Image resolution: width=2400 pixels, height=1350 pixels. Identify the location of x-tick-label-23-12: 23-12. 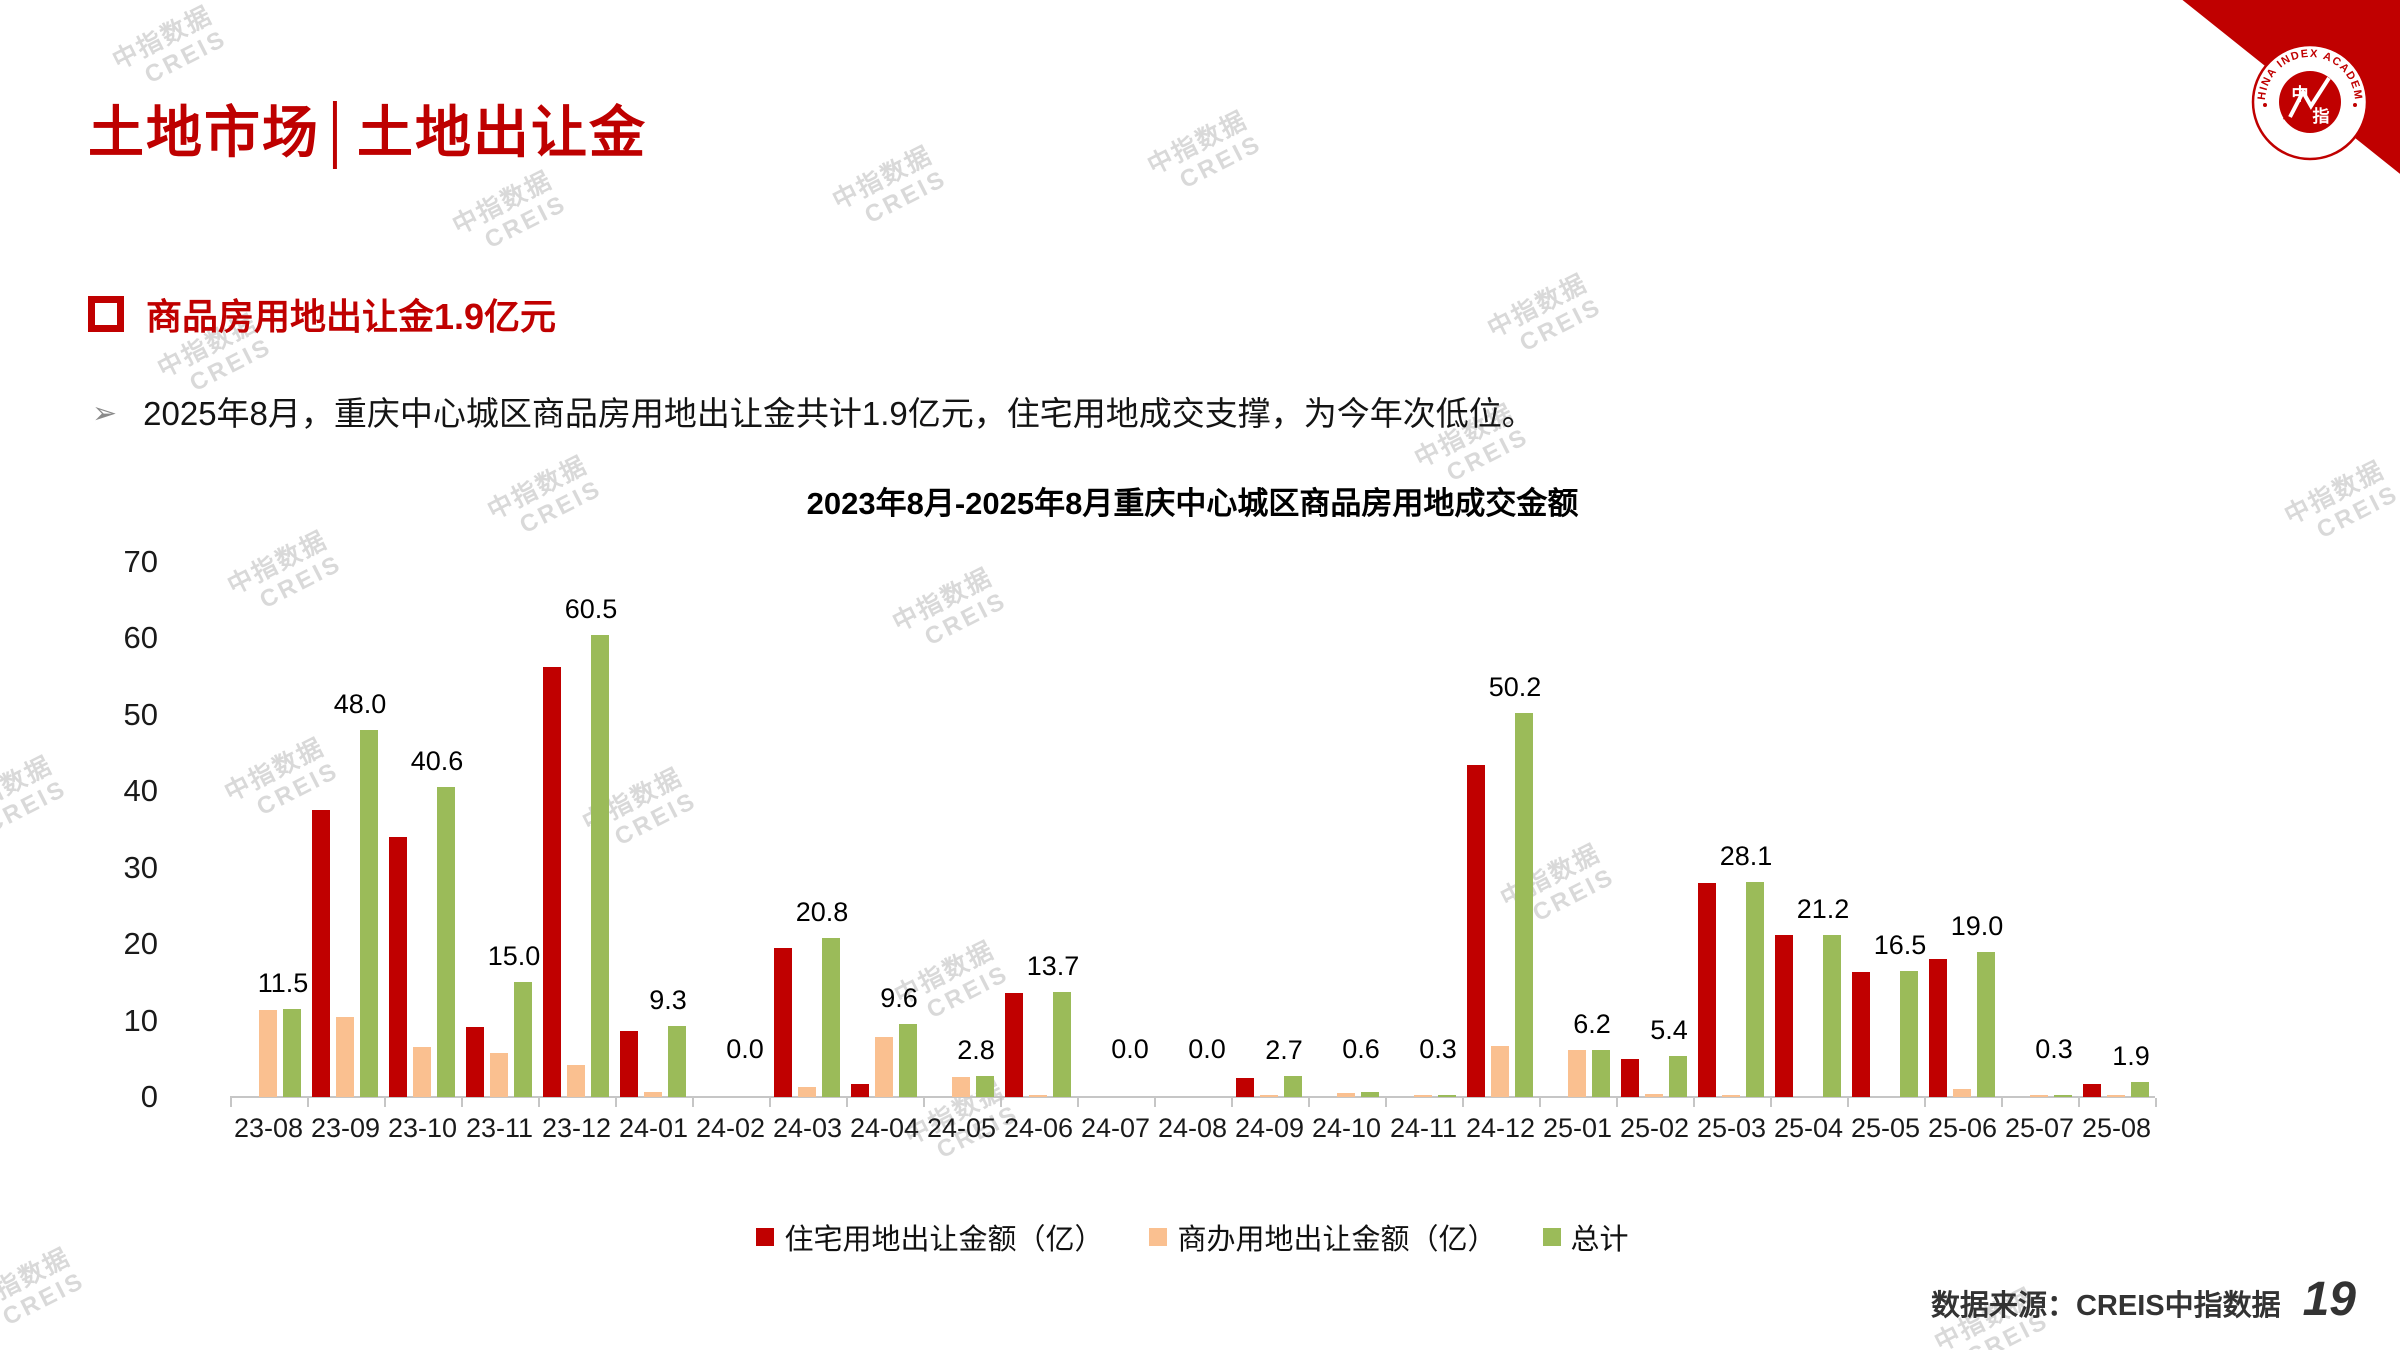
(576, 1128).